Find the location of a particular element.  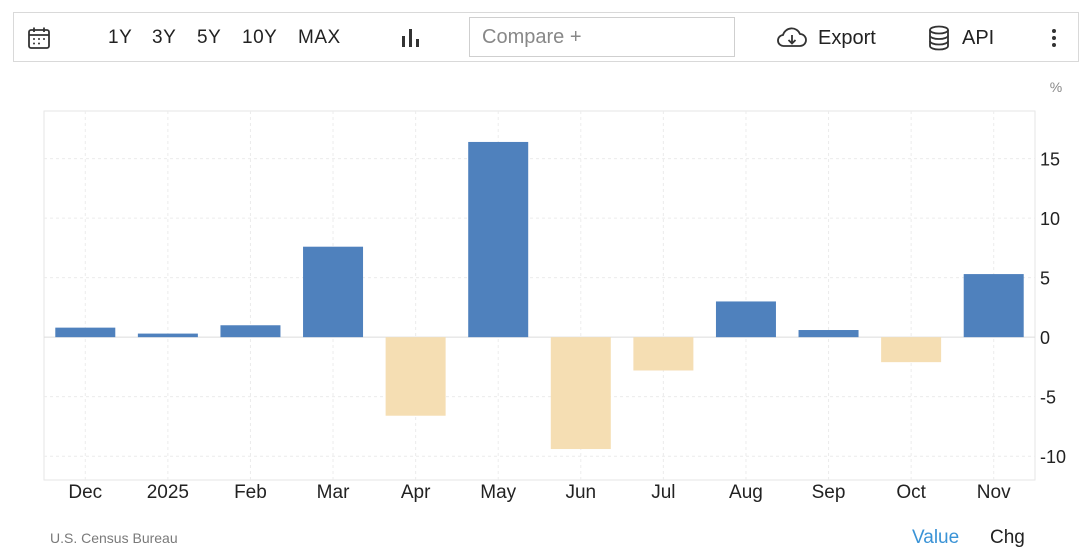

x-tick-label: 2025 is located at coordinates (168, 492).